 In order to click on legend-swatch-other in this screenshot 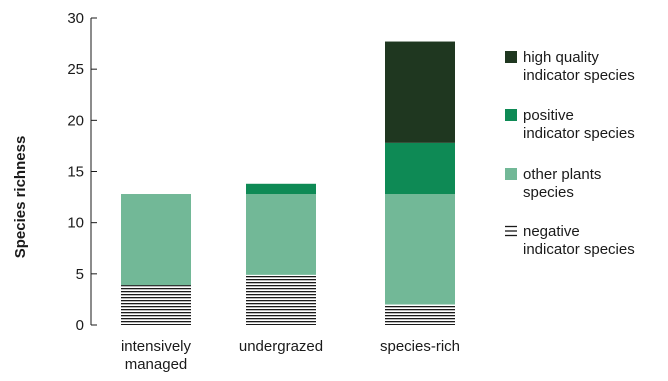, I will do `click(511, 174)`.